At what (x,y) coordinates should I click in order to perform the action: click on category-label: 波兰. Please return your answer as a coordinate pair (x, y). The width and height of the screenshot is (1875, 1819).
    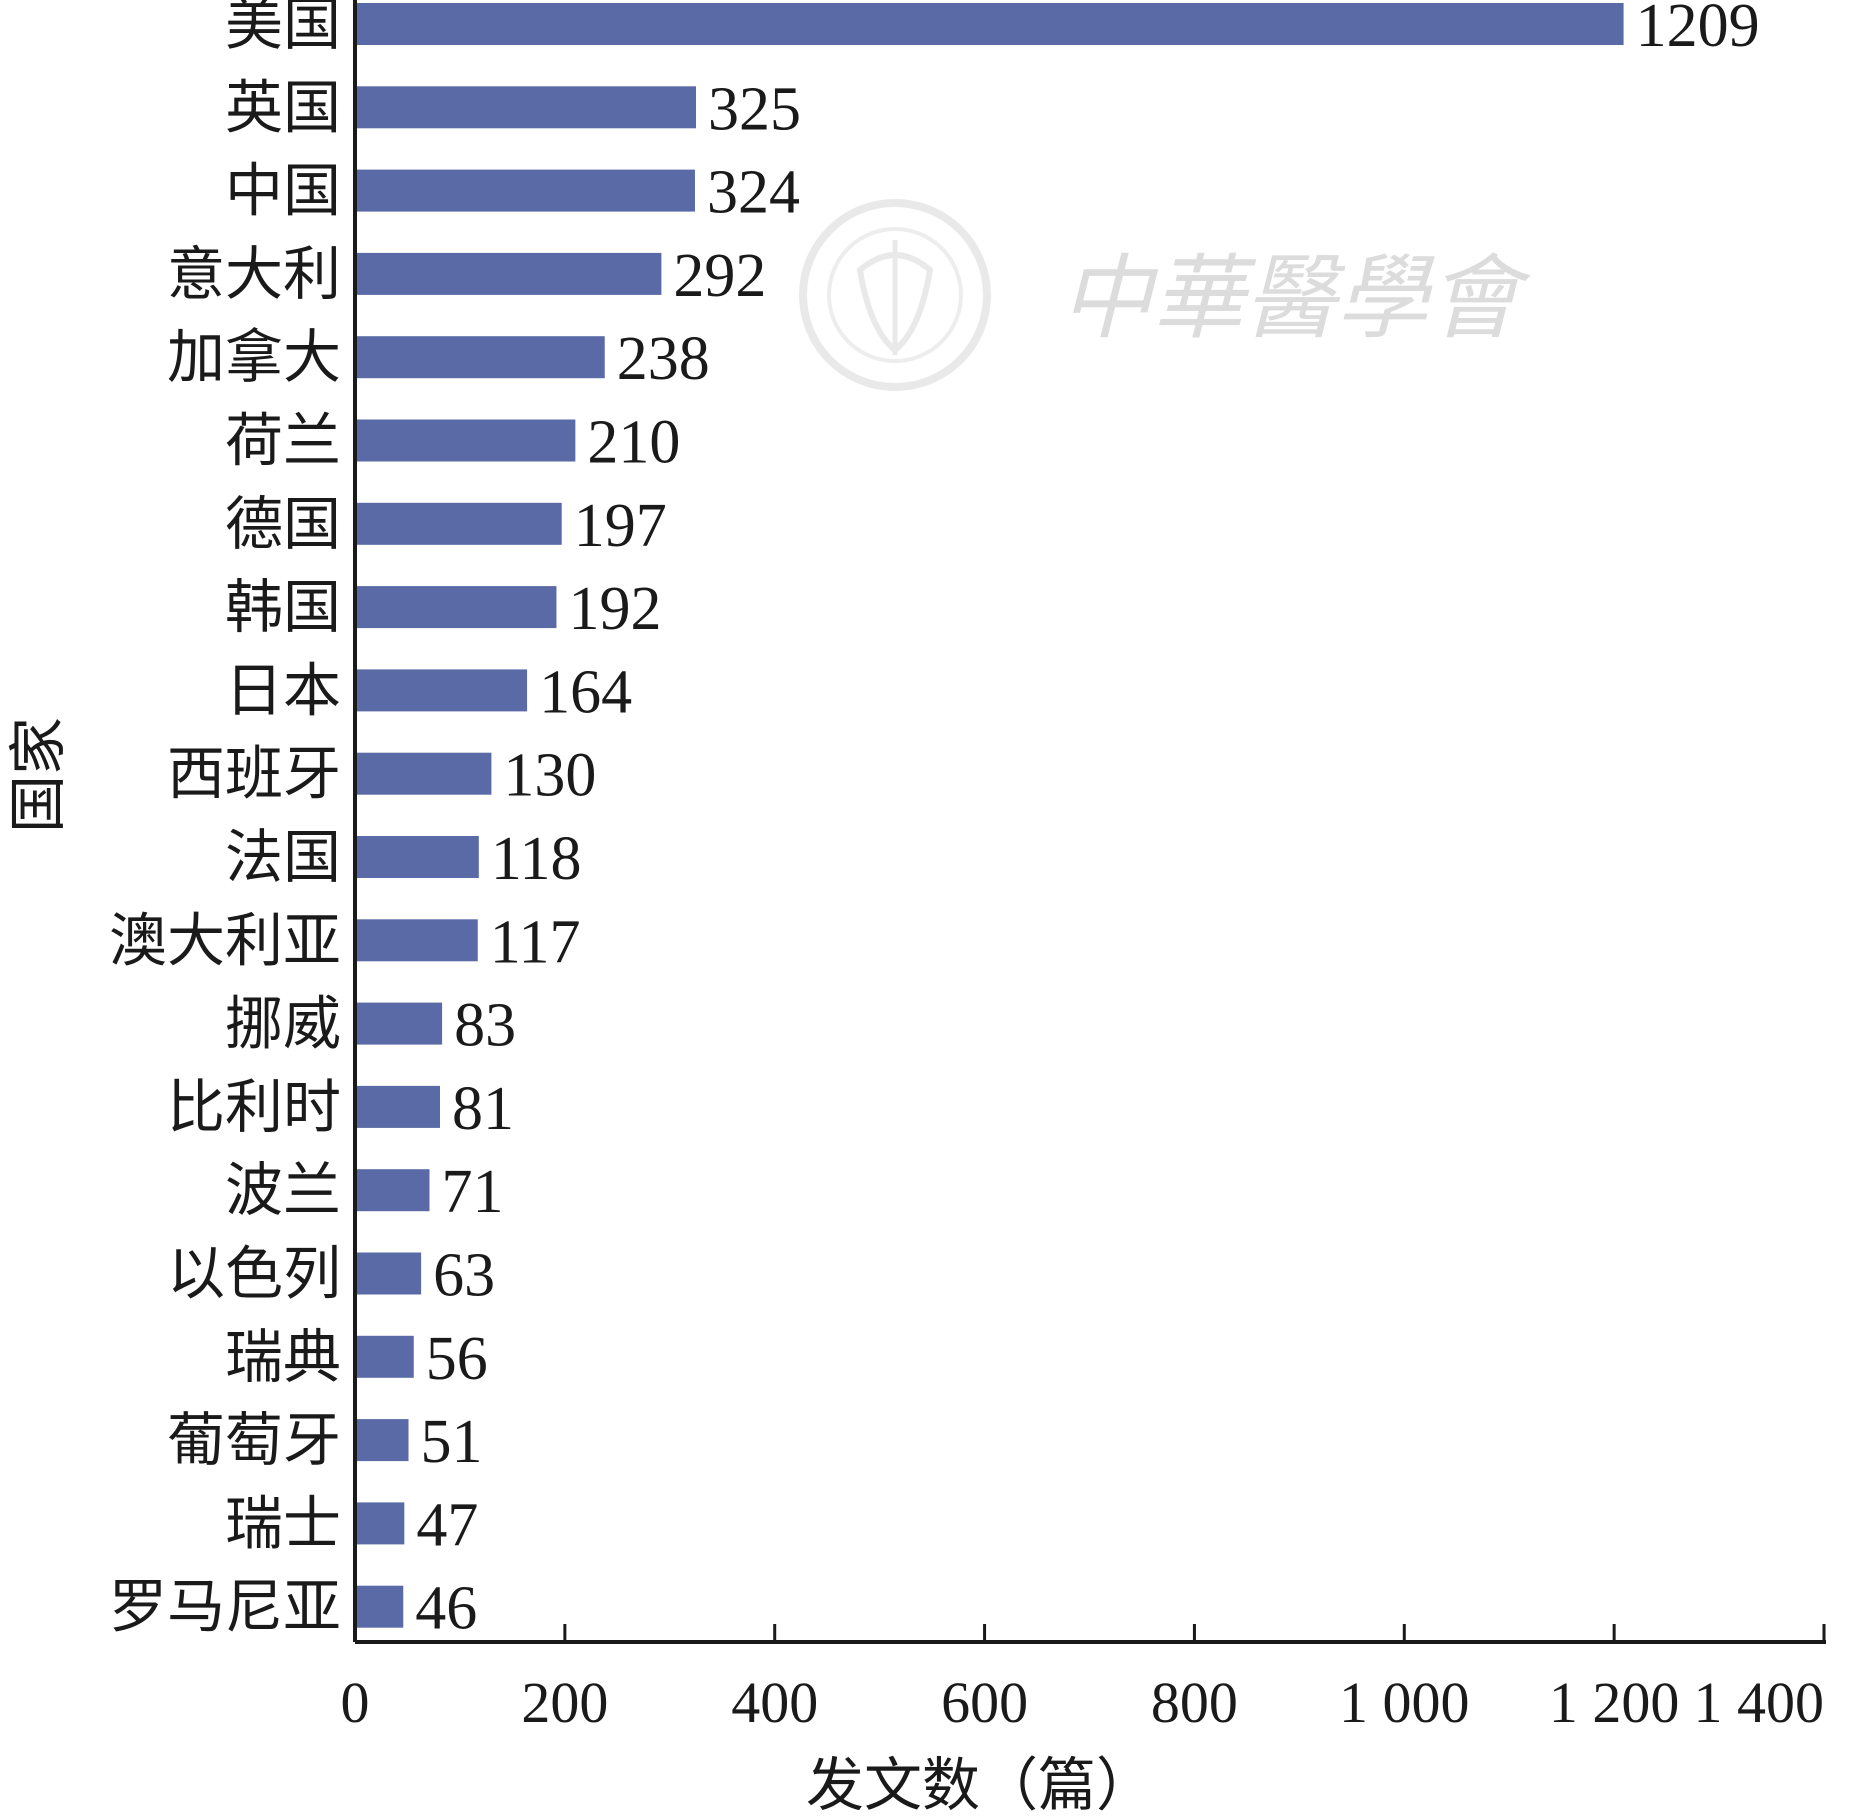
    Looking at the image, I should click on (283, 1190).